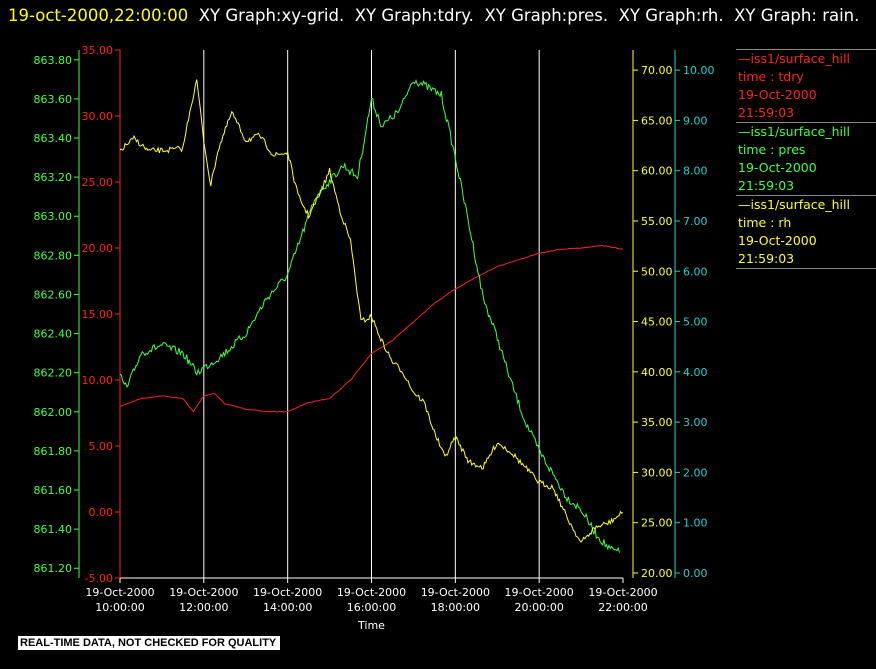 Image resolution: width=876 pixels, height=669 pixels. Describe the element at coordinates (455, 607) in the screenshot. I see `x-tick-label-time: 18:00:00` at that location.